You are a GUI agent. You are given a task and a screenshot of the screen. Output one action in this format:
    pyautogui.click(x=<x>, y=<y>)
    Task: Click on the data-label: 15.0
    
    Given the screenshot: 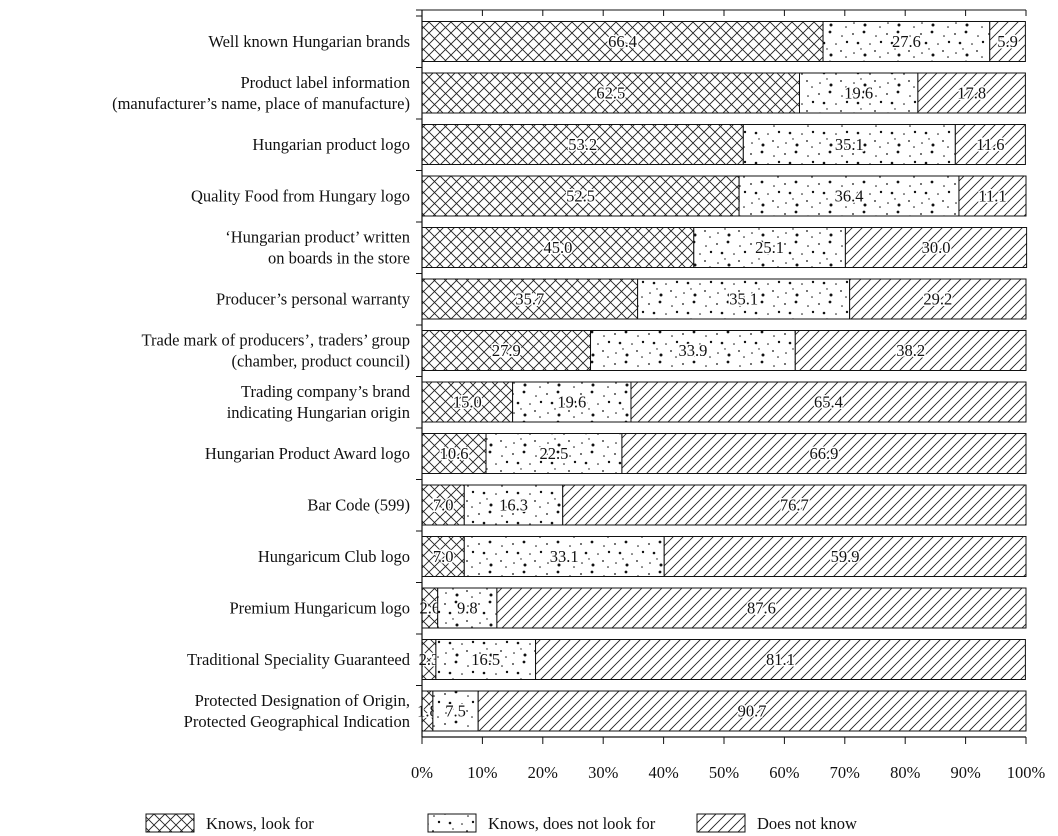 What is the action you would take?
    pyautogui.click(x=467, y=402)
    